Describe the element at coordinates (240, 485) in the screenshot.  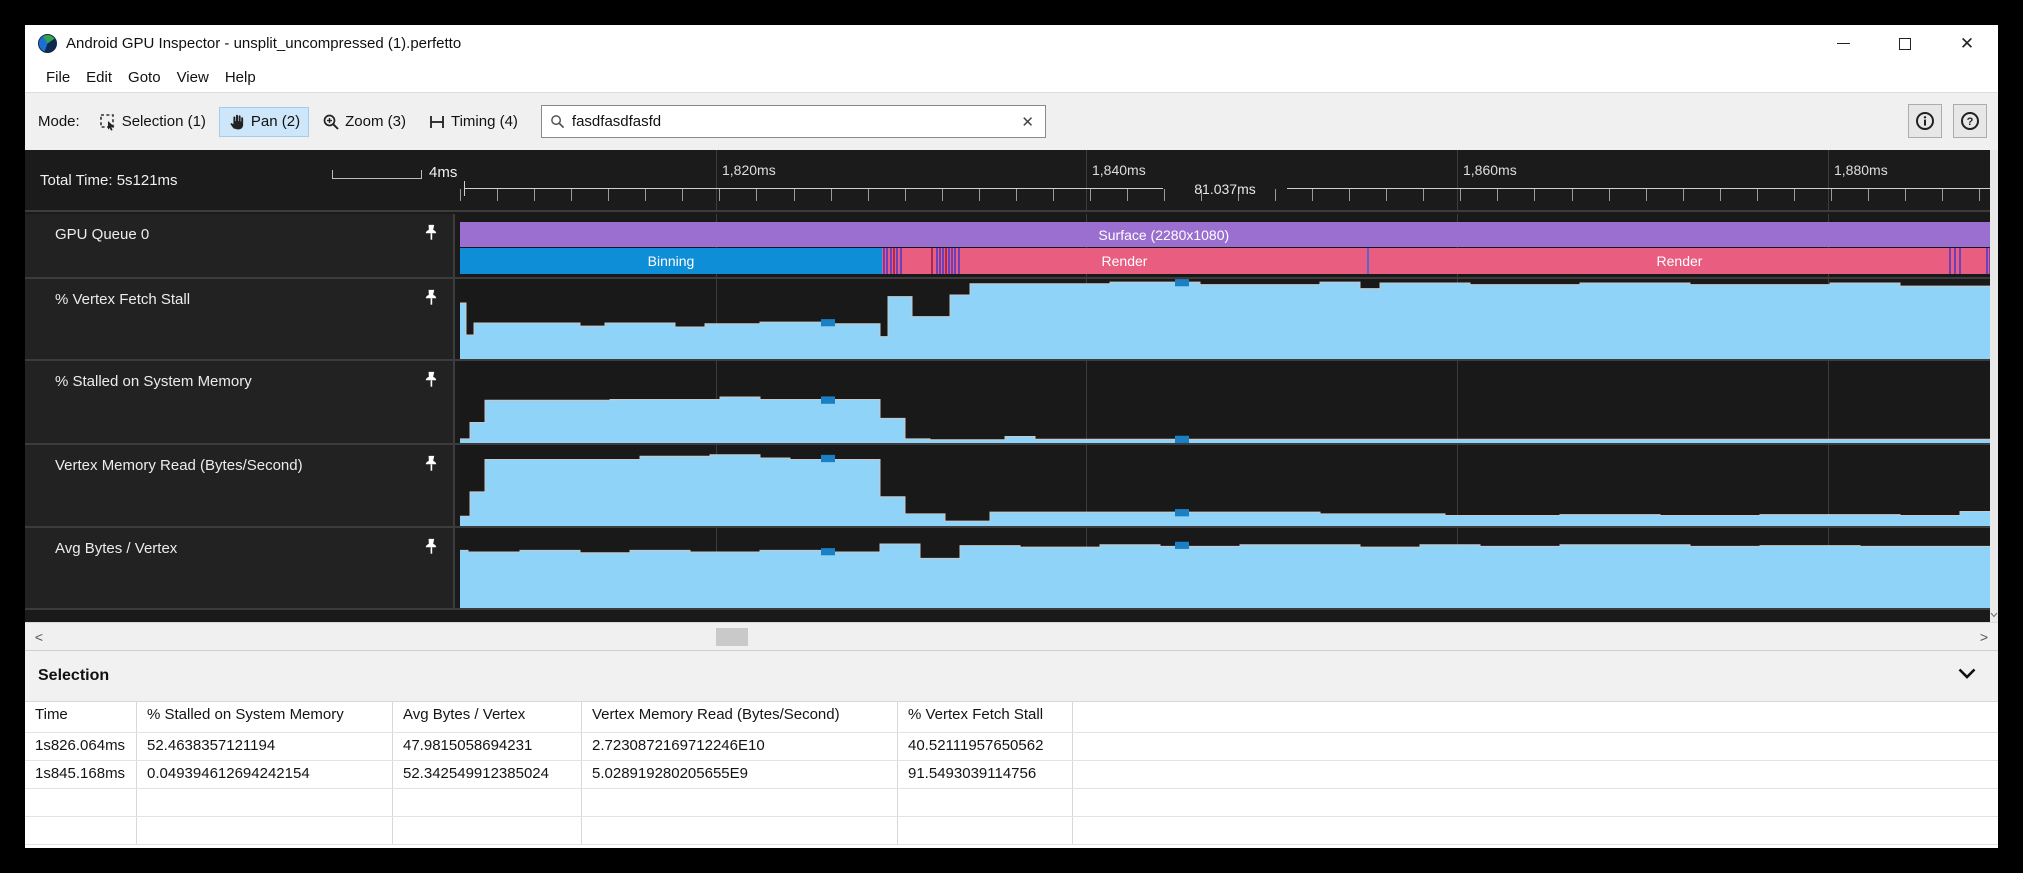
I see `track-label-column: Vertex Memory Read (Bytes/Second)` at that location.